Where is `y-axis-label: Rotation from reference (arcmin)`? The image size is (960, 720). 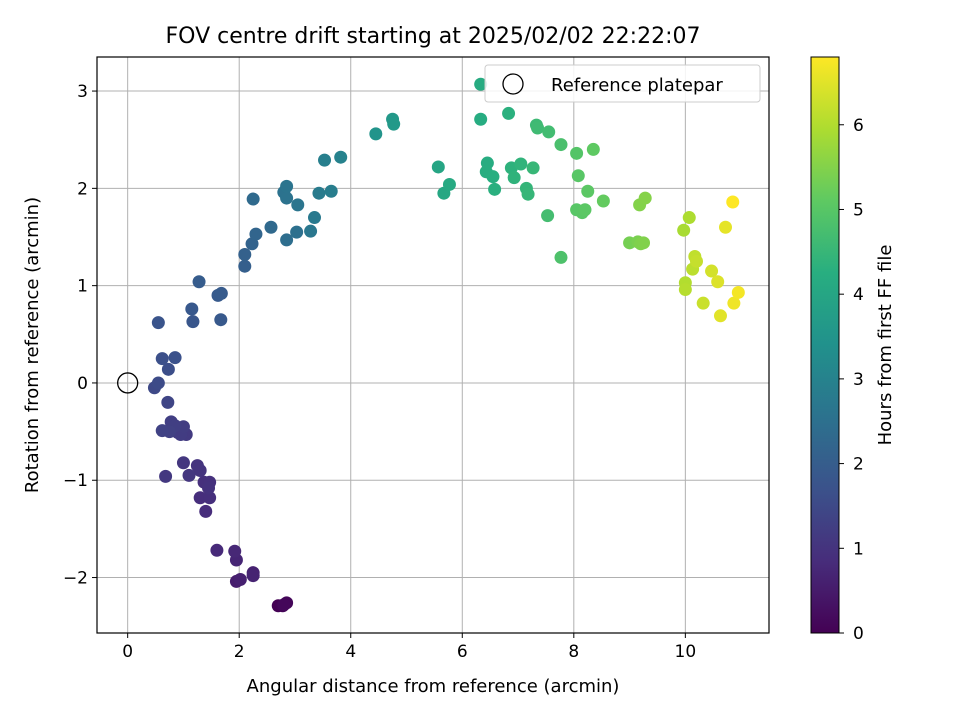 y-axis-label: Rotation from reference (arcmin) is located at coordinates (32, 345).